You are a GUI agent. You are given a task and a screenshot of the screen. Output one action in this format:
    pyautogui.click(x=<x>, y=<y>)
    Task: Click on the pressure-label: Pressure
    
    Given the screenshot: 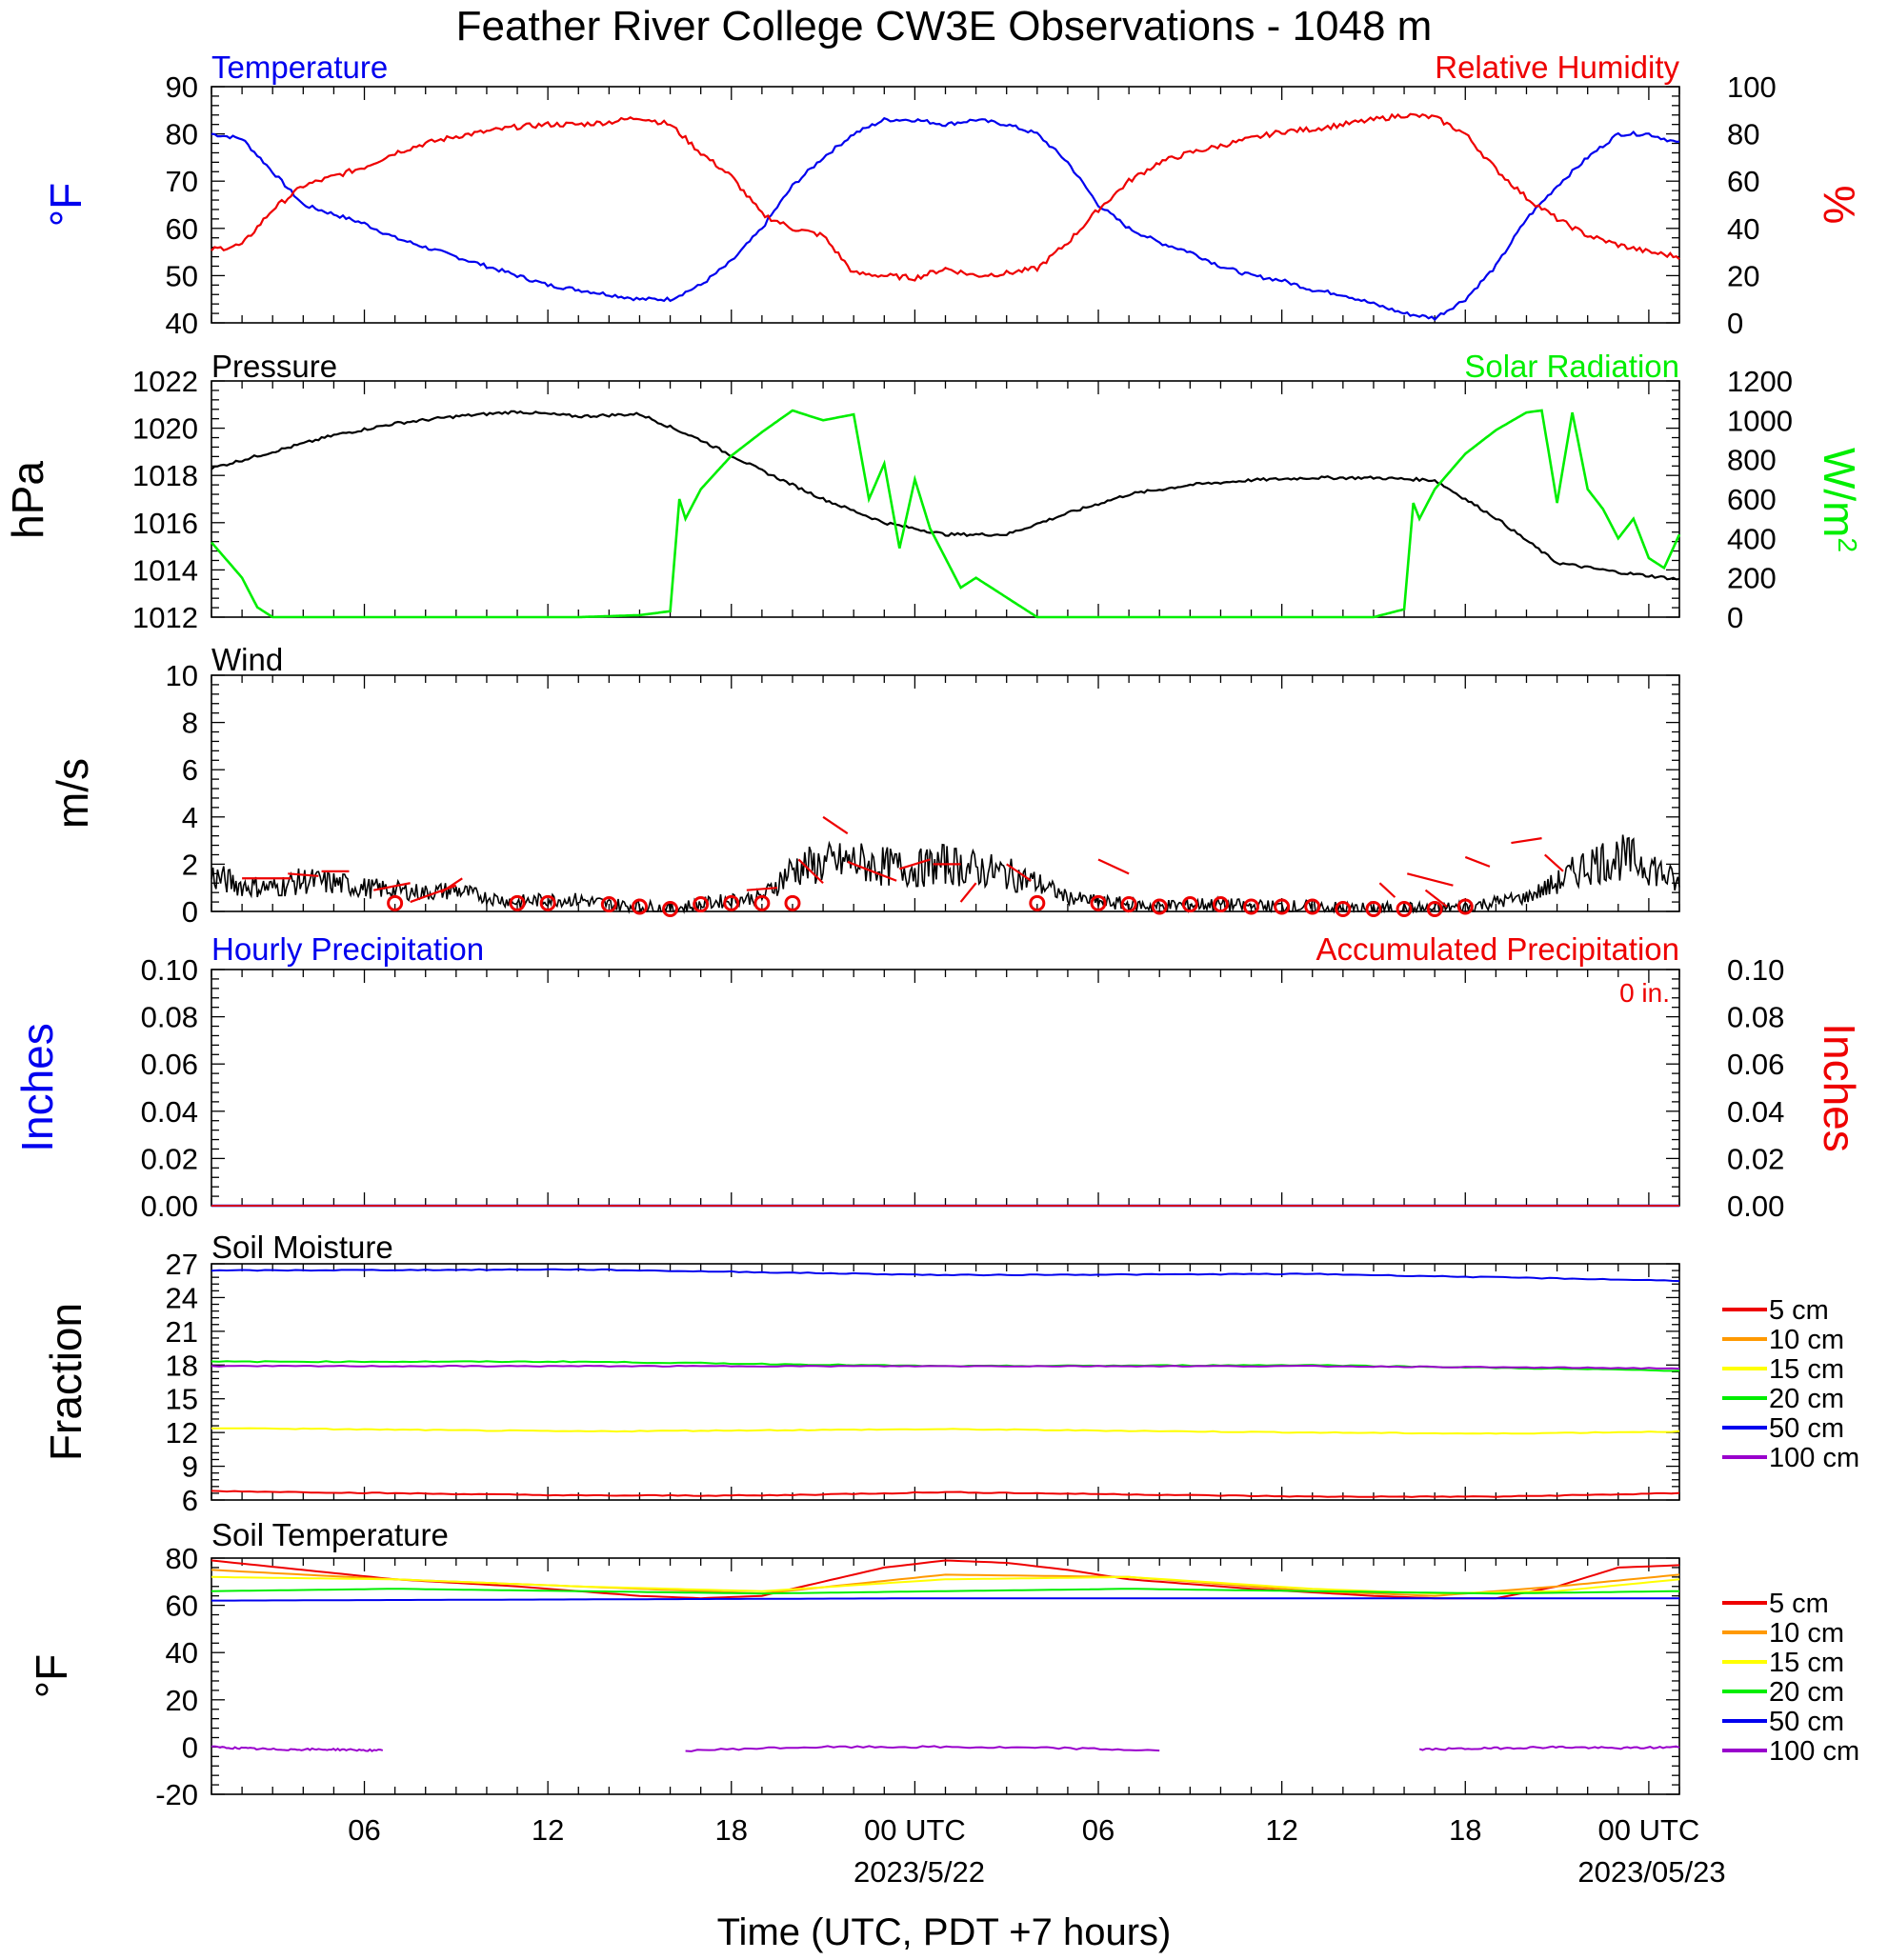 What is the action you would take?
    pyautogui.click(x=274, y=366)
    